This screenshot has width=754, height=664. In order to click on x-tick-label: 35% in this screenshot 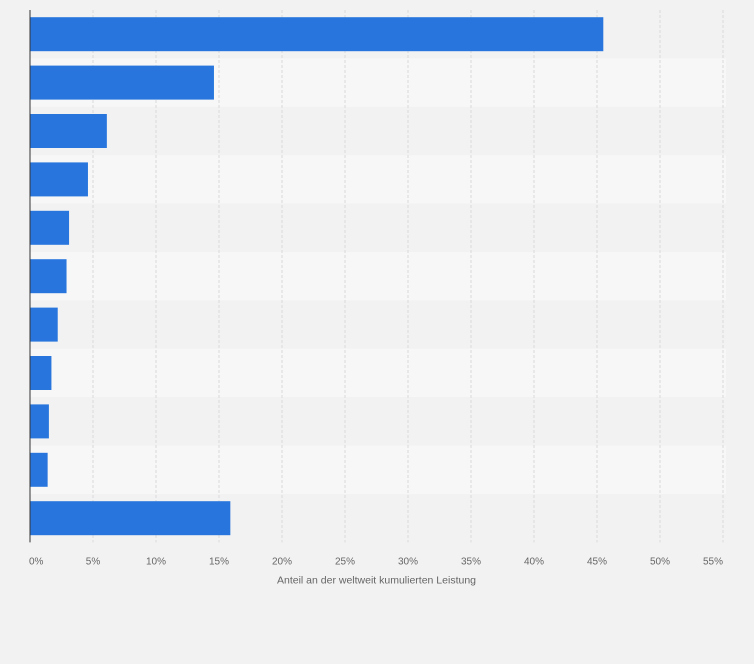, I will do `click(471, 561)`.